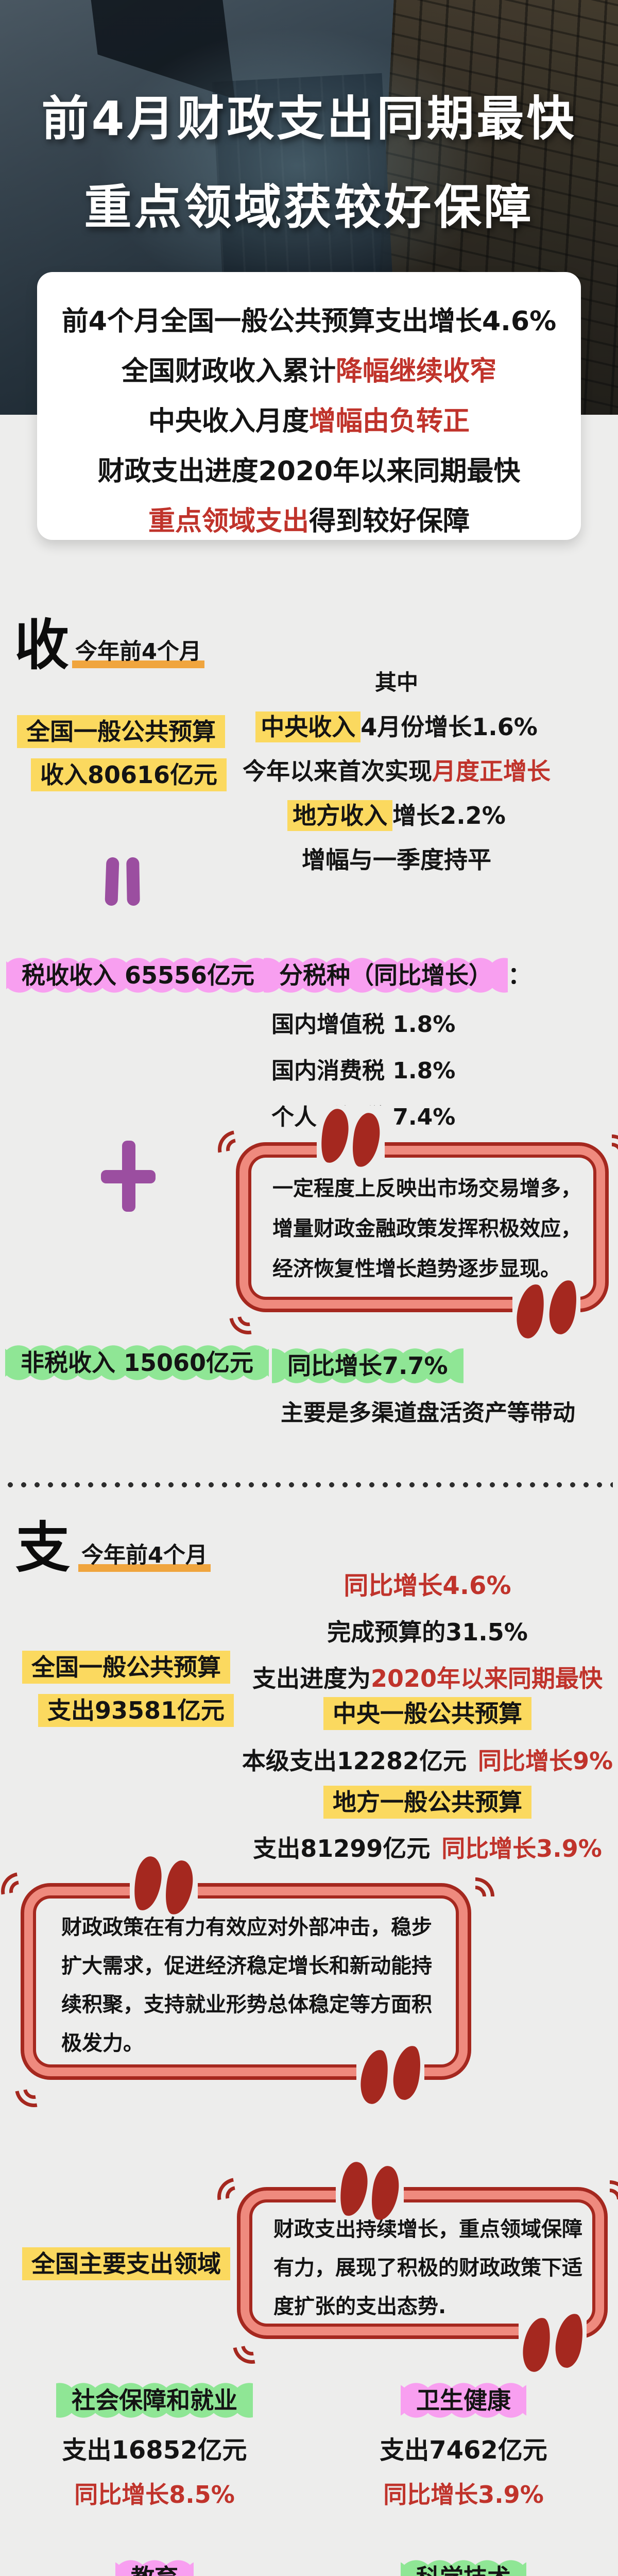 The image size is (618, 2576). Describe the element at coordinates (416, 371) in the screenshot. I see `summary-highlight: 降幅继续收窄` at that location.